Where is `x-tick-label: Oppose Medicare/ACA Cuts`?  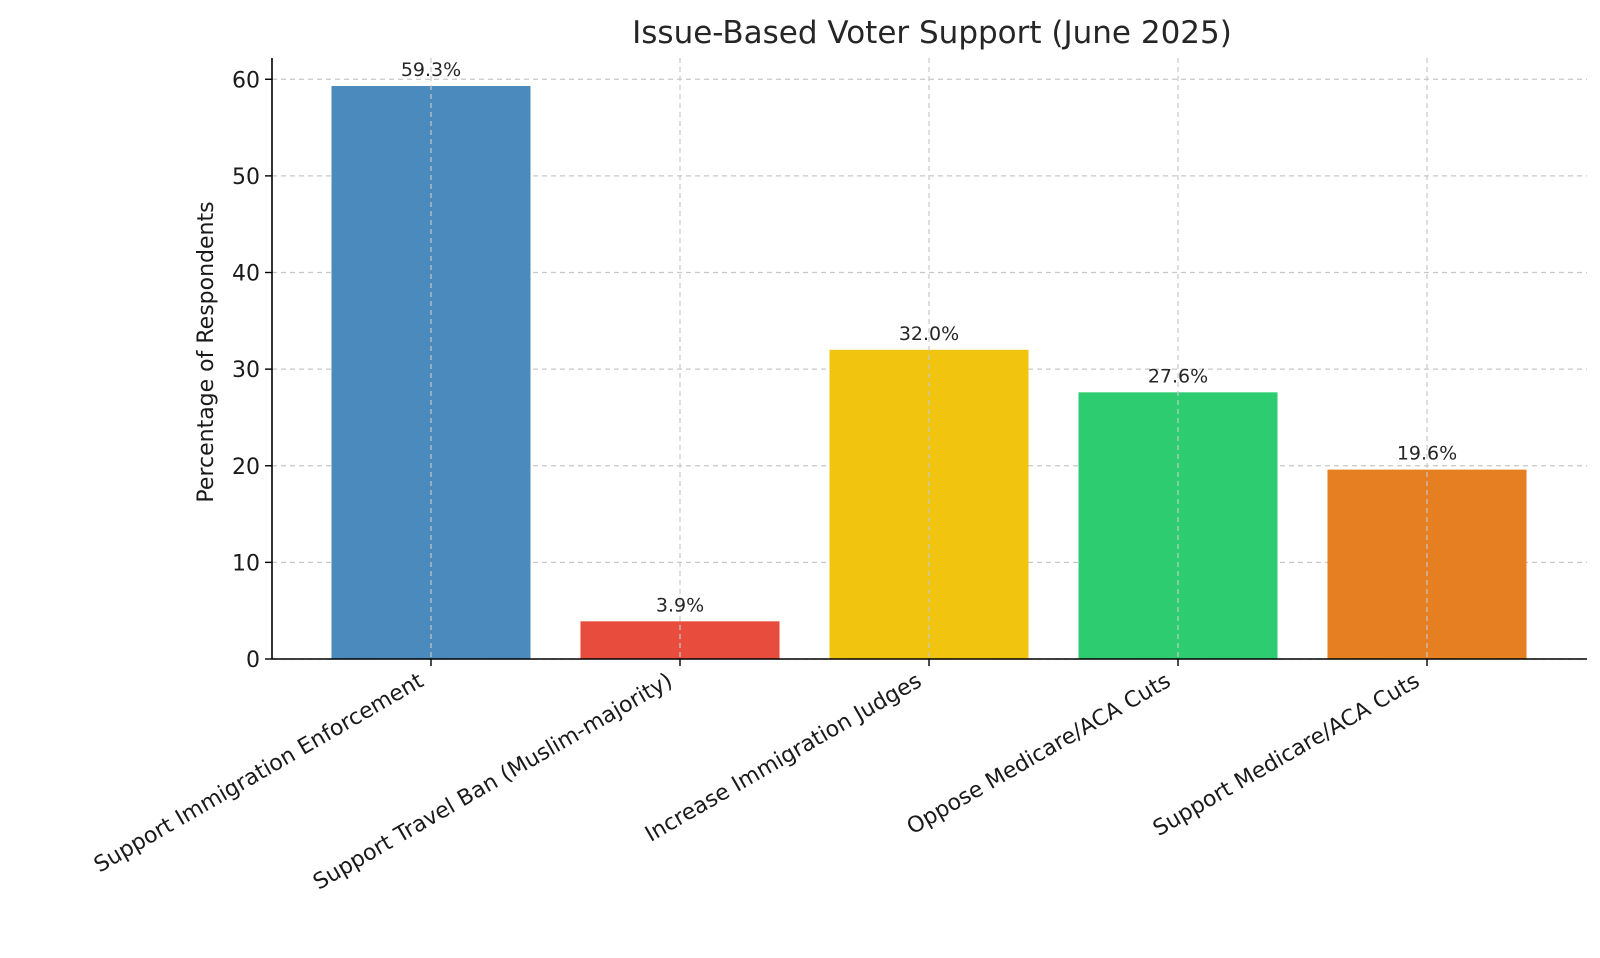 x-tick-label: Oppose Medicare/ACA Cuts is located at coordinates (1039, 755).